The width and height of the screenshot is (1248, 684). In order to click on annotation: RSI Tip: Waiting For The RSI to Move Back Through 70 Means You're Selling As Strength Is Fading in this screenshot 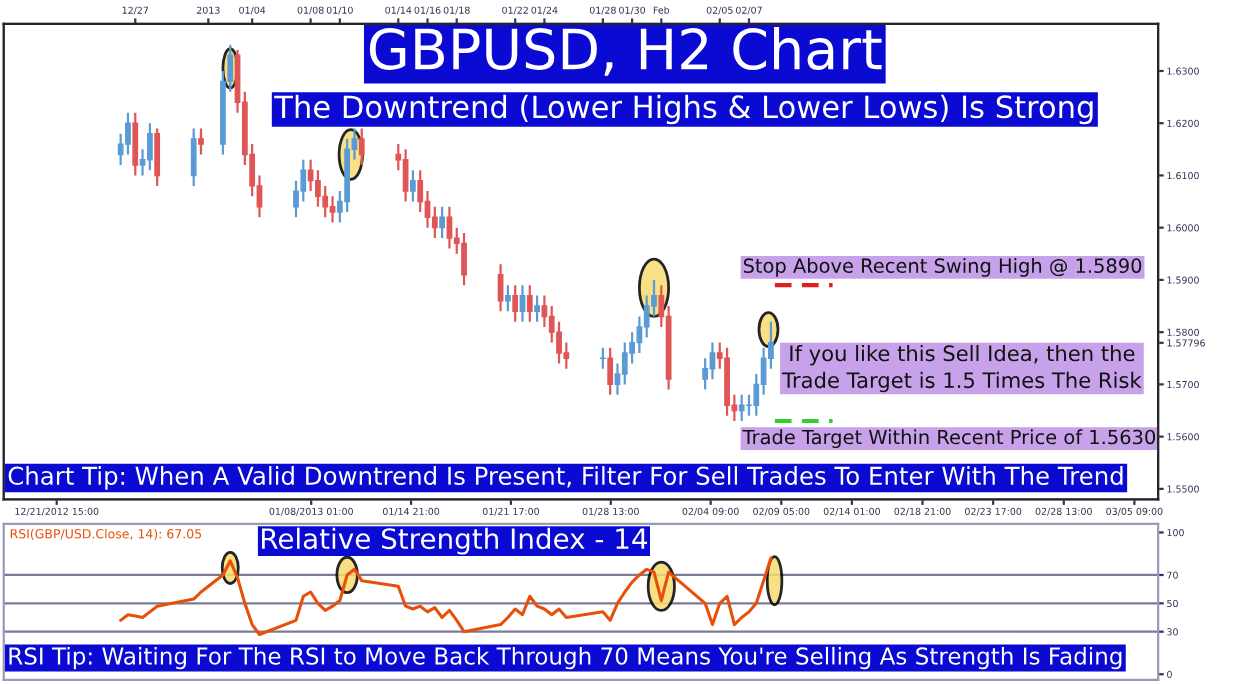, I will do `click(565, 658)`.